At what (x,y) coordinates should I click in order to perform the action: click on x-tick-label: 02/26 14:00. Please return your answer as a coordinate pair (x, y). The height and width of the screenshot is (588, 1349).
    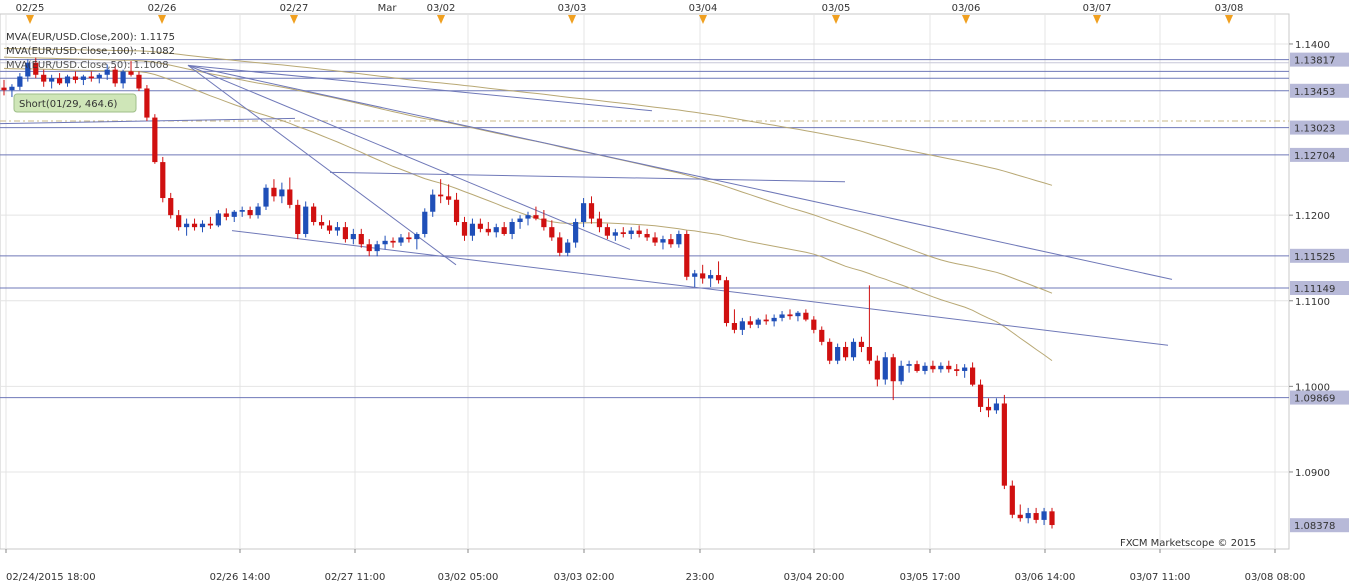
    Looking at the image, I should click on (240, 577).